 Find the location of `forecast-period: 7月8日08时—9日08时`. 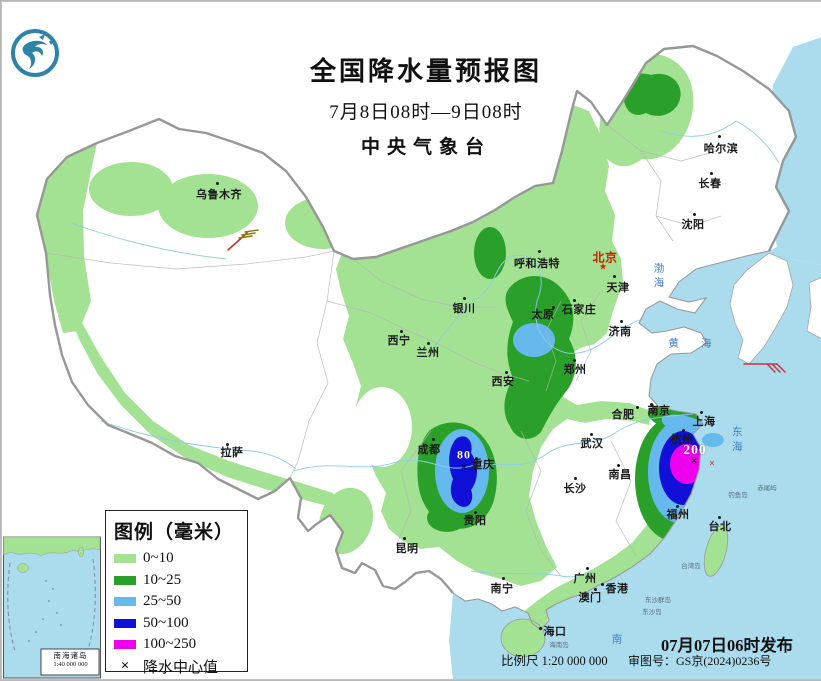

forecast-period: 7月8日08时—9日08时 is located at coordinates (426, 110).